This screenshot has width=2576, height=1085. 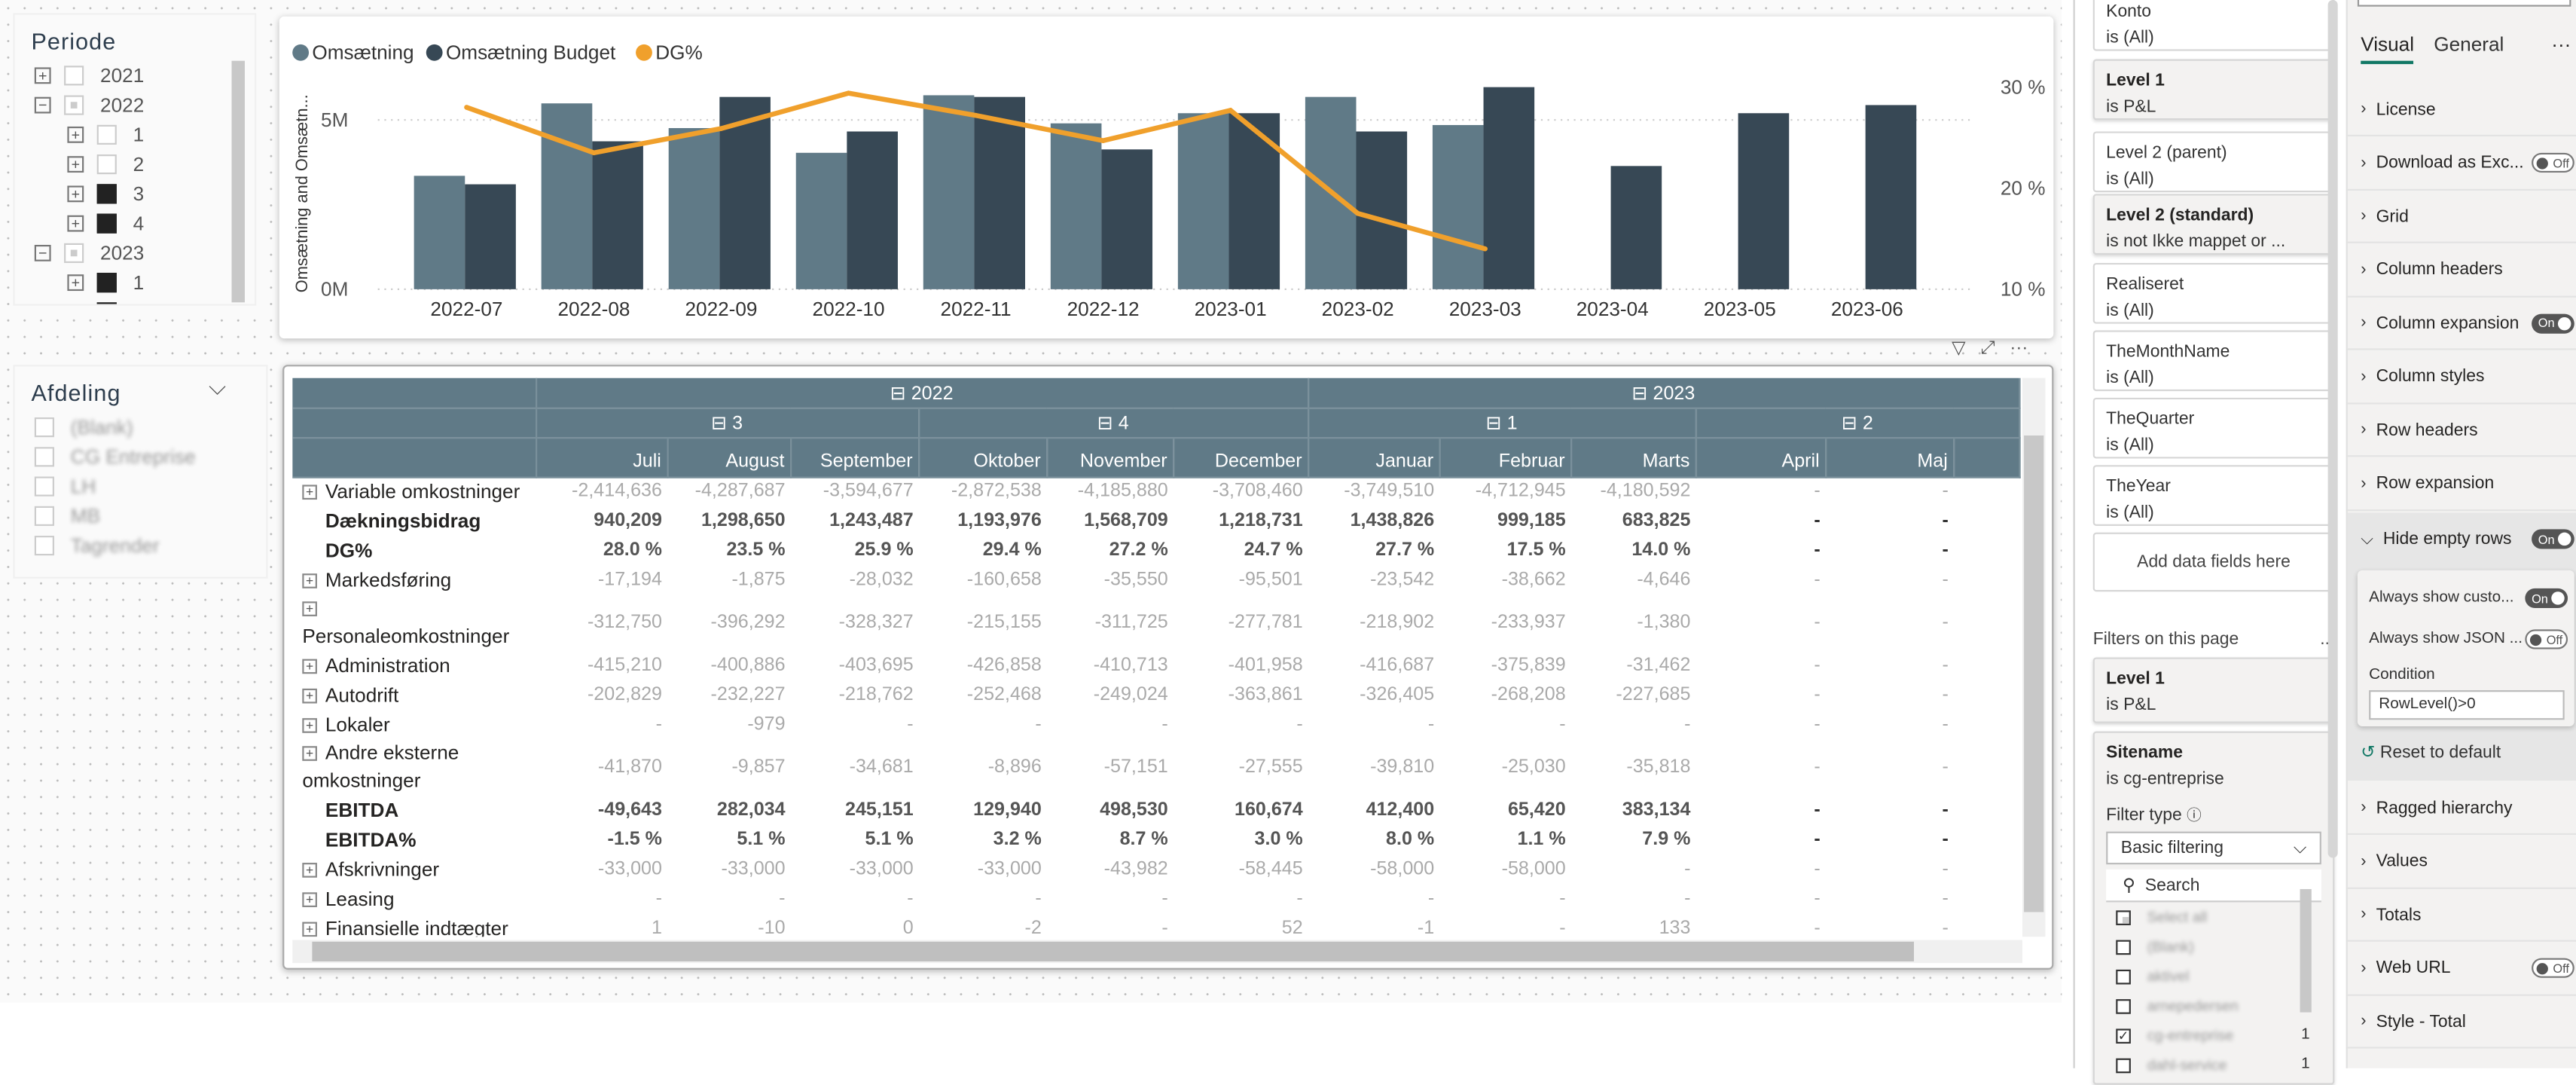 I want to click on format-item: › Values, so click(x=2462, y=862).